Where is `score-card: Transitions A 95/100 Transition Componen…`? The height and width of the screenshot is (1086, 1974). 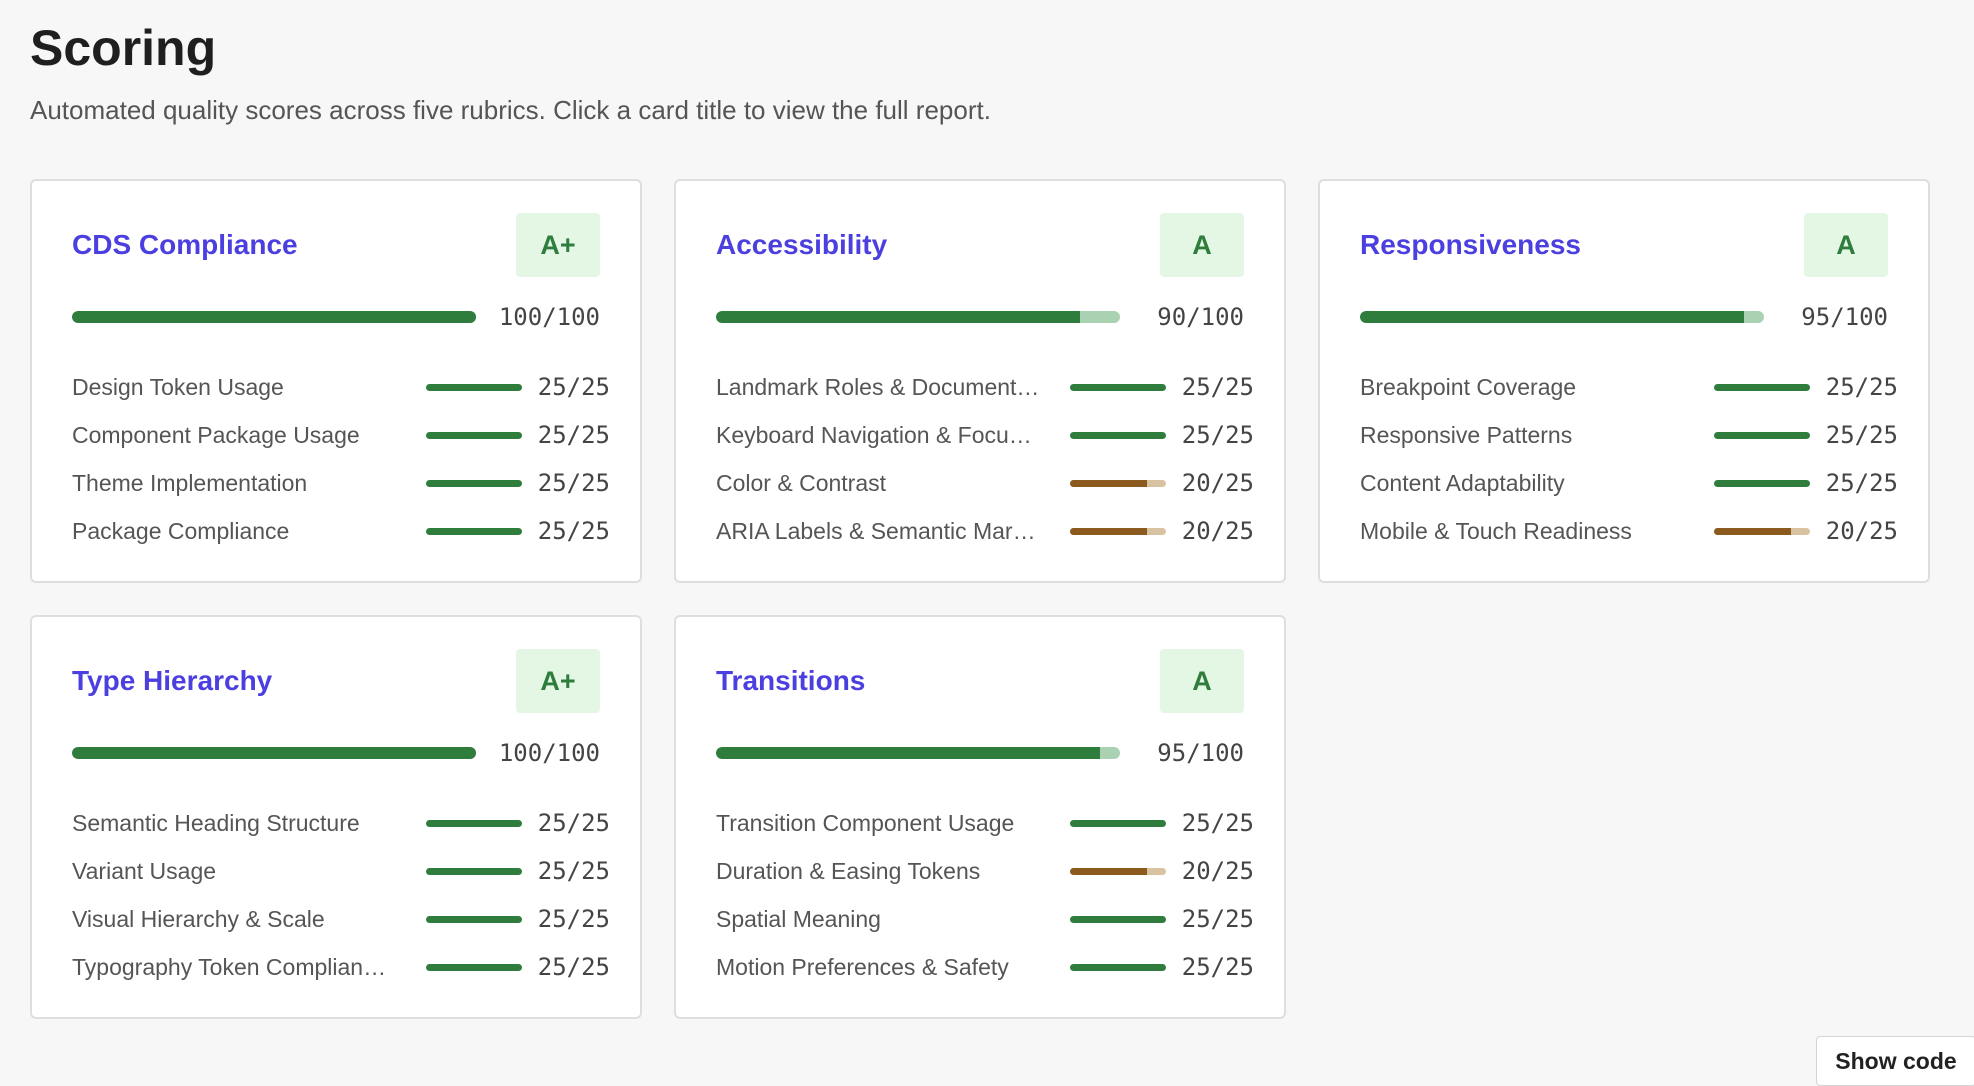
score-card: Transitions A 95/100 Transition Componen… is located at coordinates (980, 817).